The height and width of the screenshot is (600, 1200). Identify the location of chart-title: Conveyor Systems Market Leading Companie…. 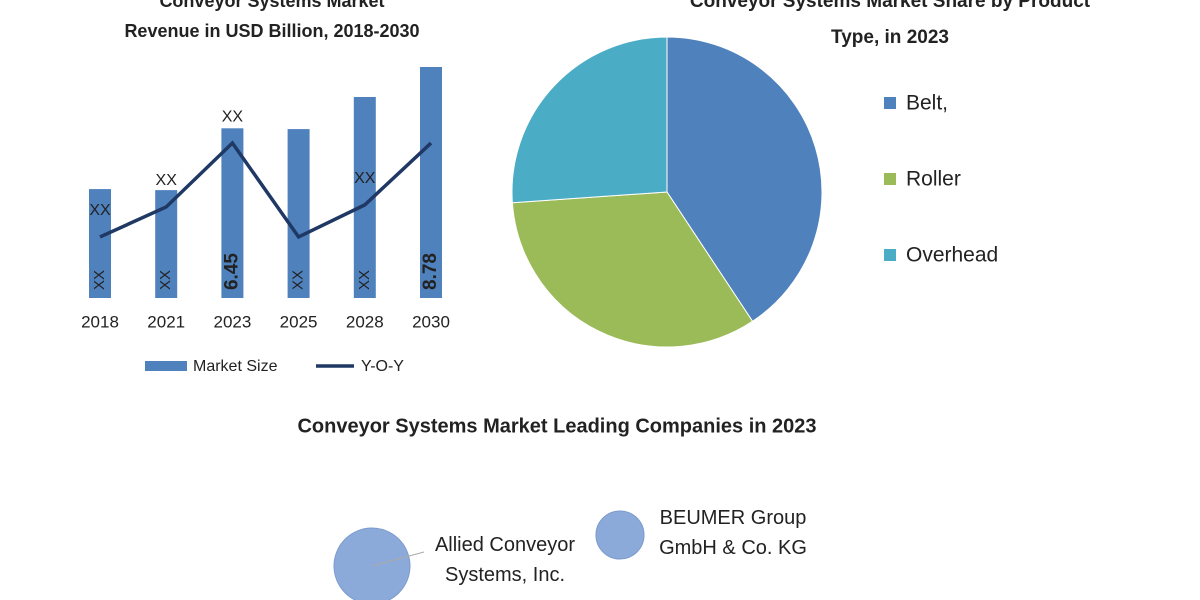
(556, 426).